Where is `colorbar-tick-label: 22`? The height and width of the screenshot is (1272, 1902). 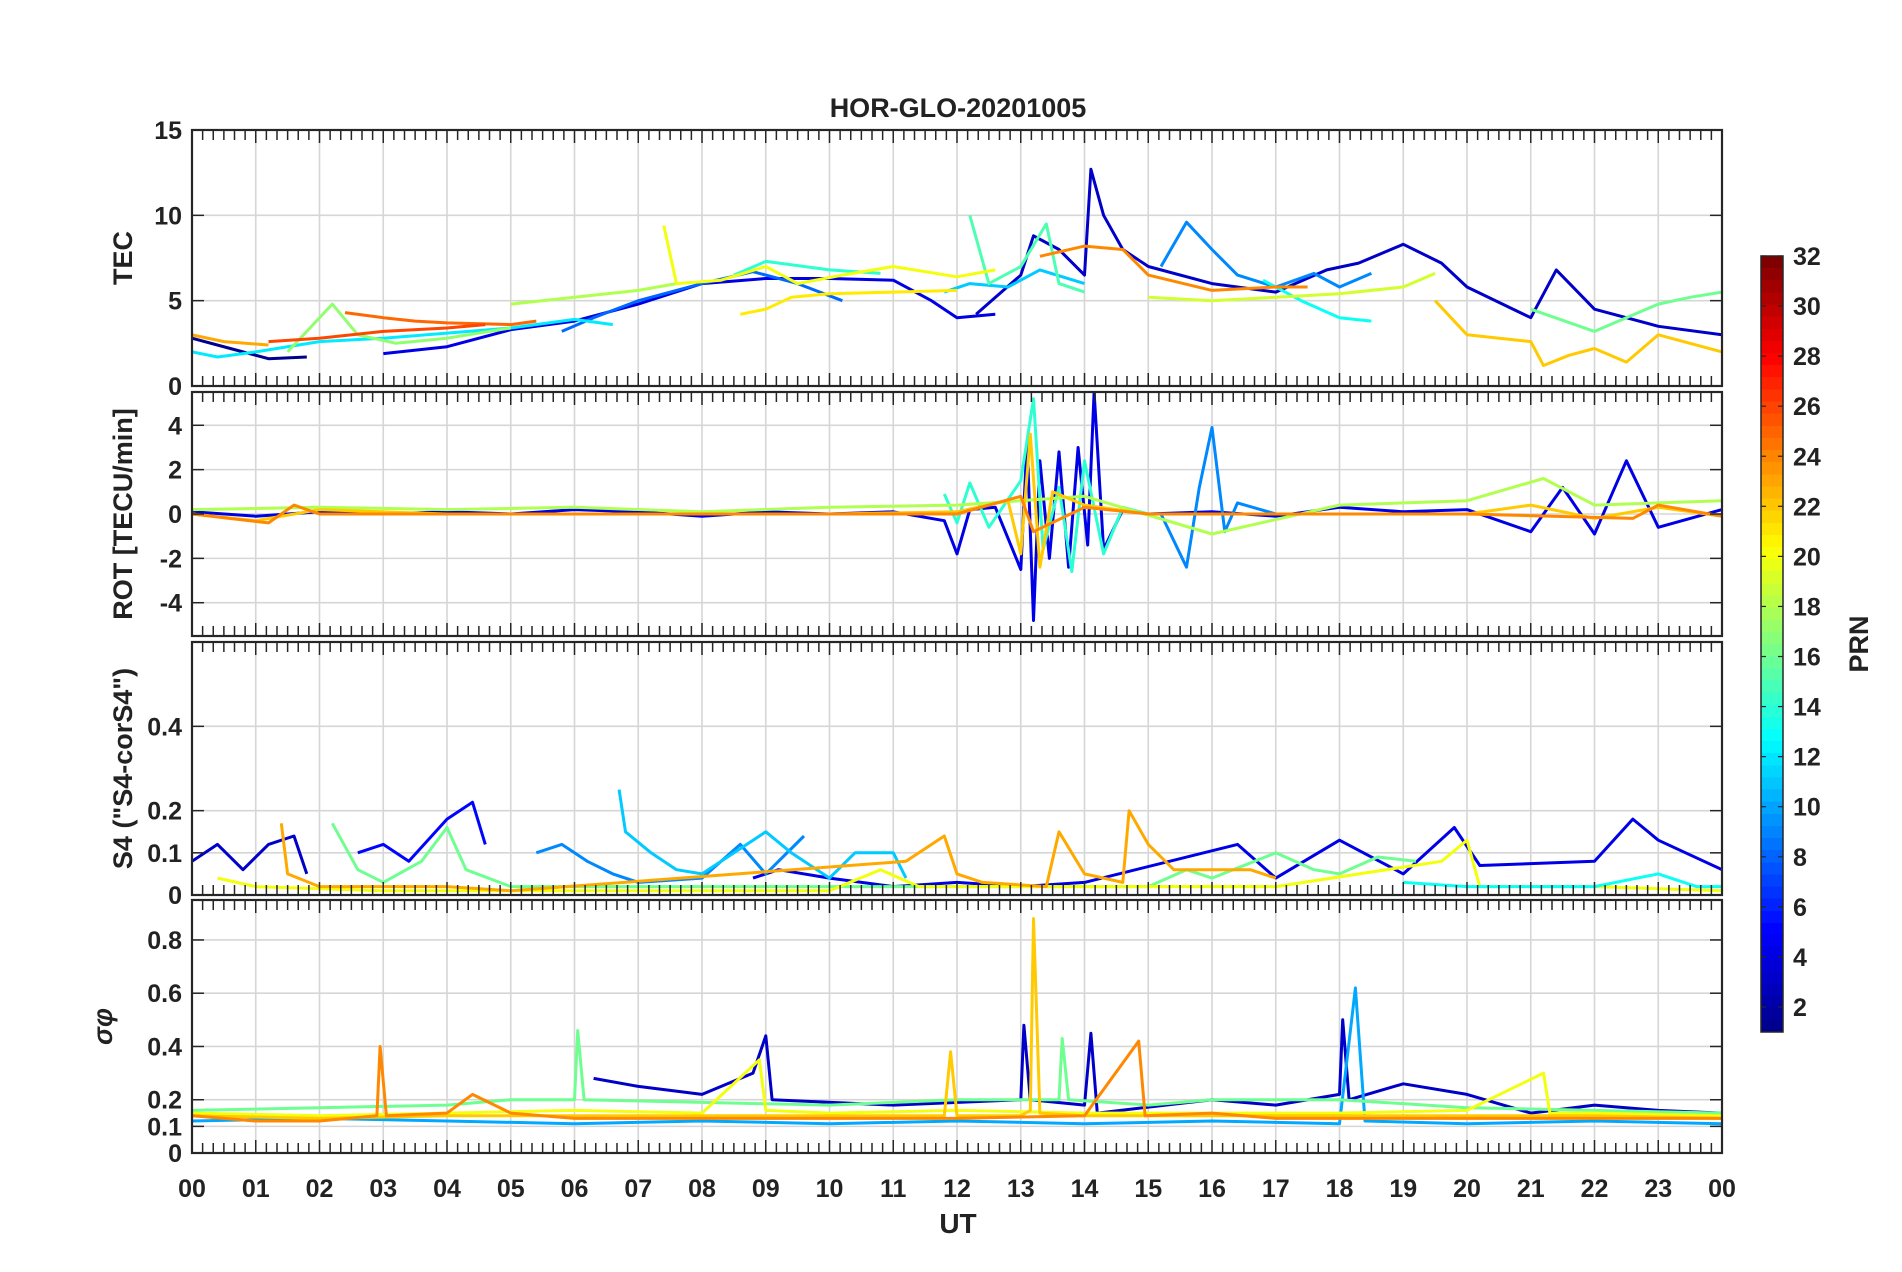 colorbar-tick-label: 22 is located at coordinates (1807, 507).